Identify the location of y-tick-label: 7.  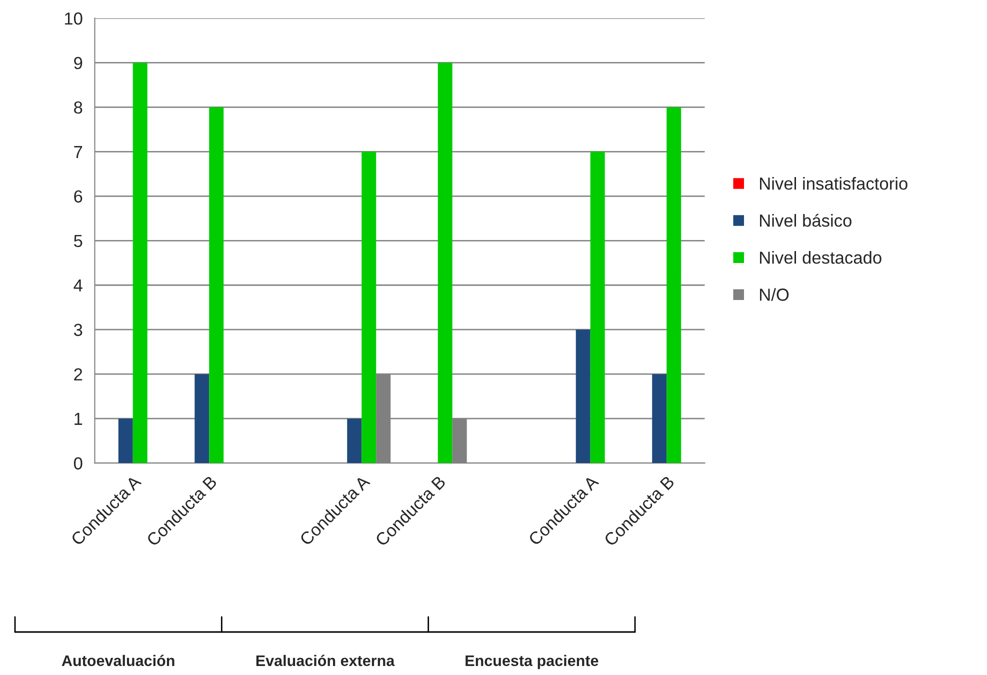
(78, 152).